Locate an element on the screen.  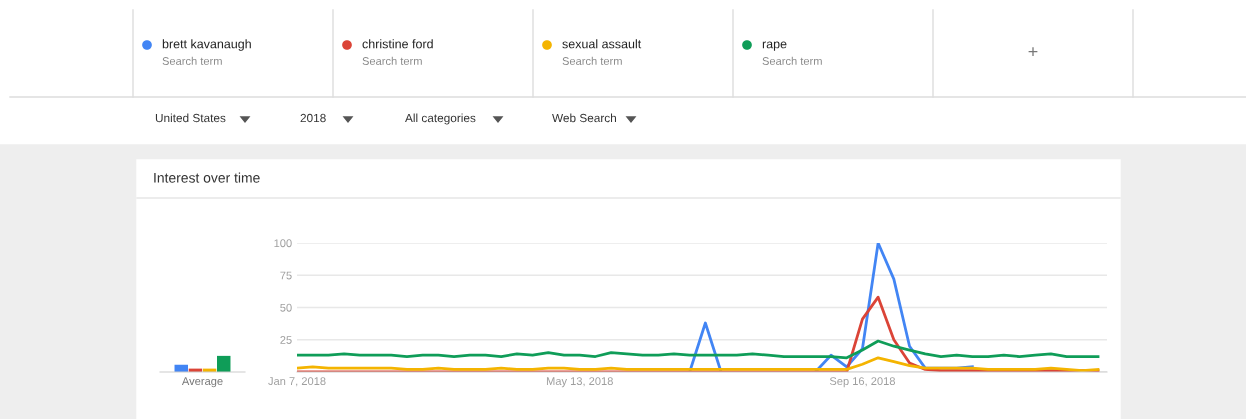
x-tick-label: Average is located at coordinates (202, 382).